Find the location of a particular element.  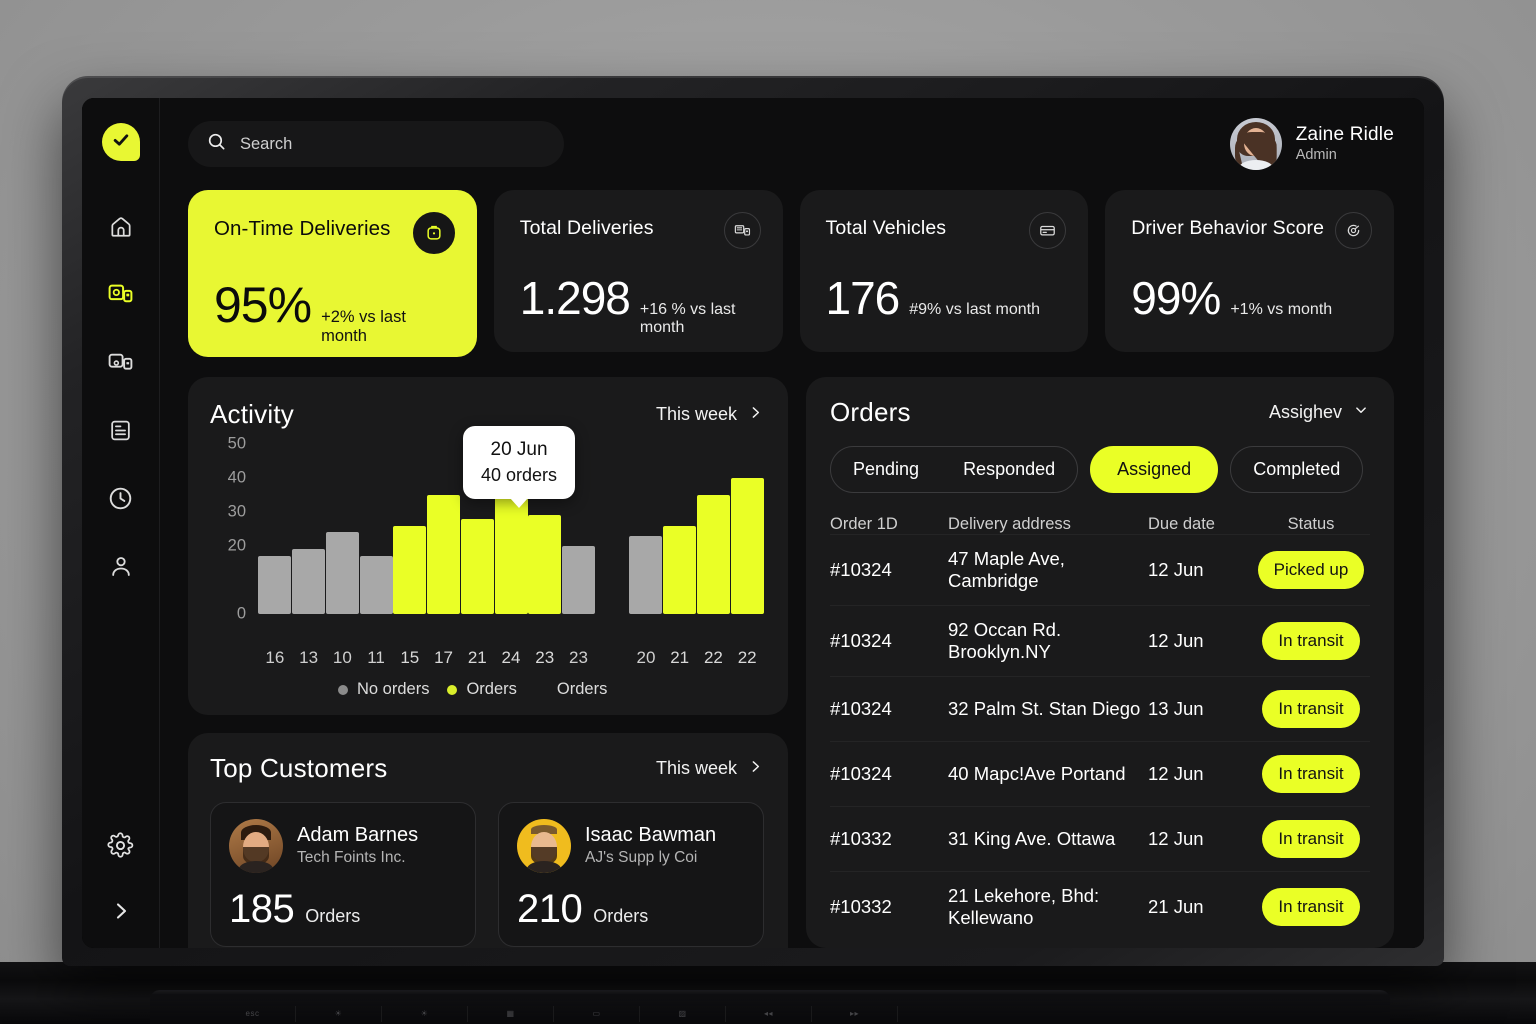

x-axis-tick: 20 is located at coordinates (646, 657).